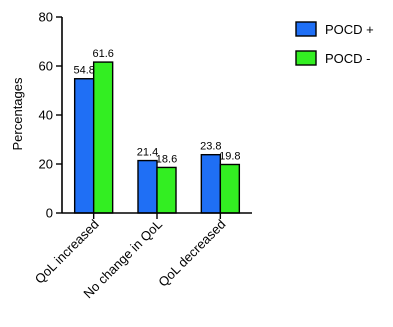  What do you see at coordinates (102, 54) in the screenshot?
I see `data-label: 61.6` at bounding box center [102, 54].